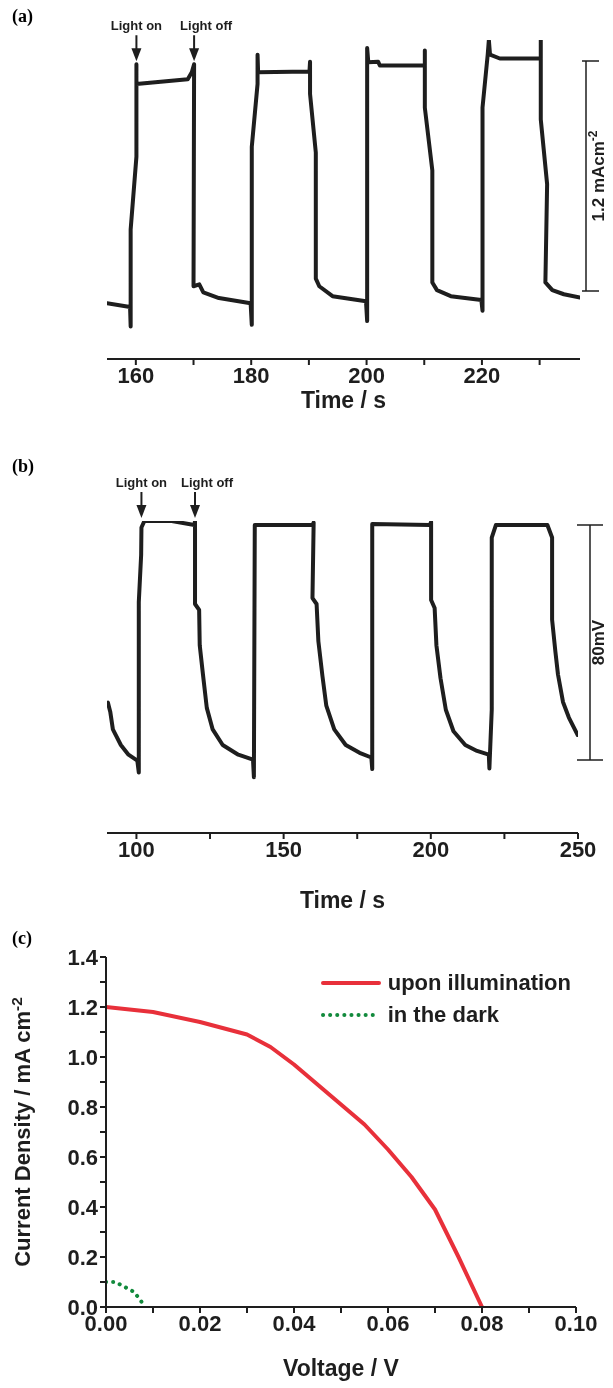 Image resolution: width=613 pixels, height=1388 pixels. Describe the element at coordinates (82, 1157) in the screenshot. I see `y-tick-label: 0.6` at that location.